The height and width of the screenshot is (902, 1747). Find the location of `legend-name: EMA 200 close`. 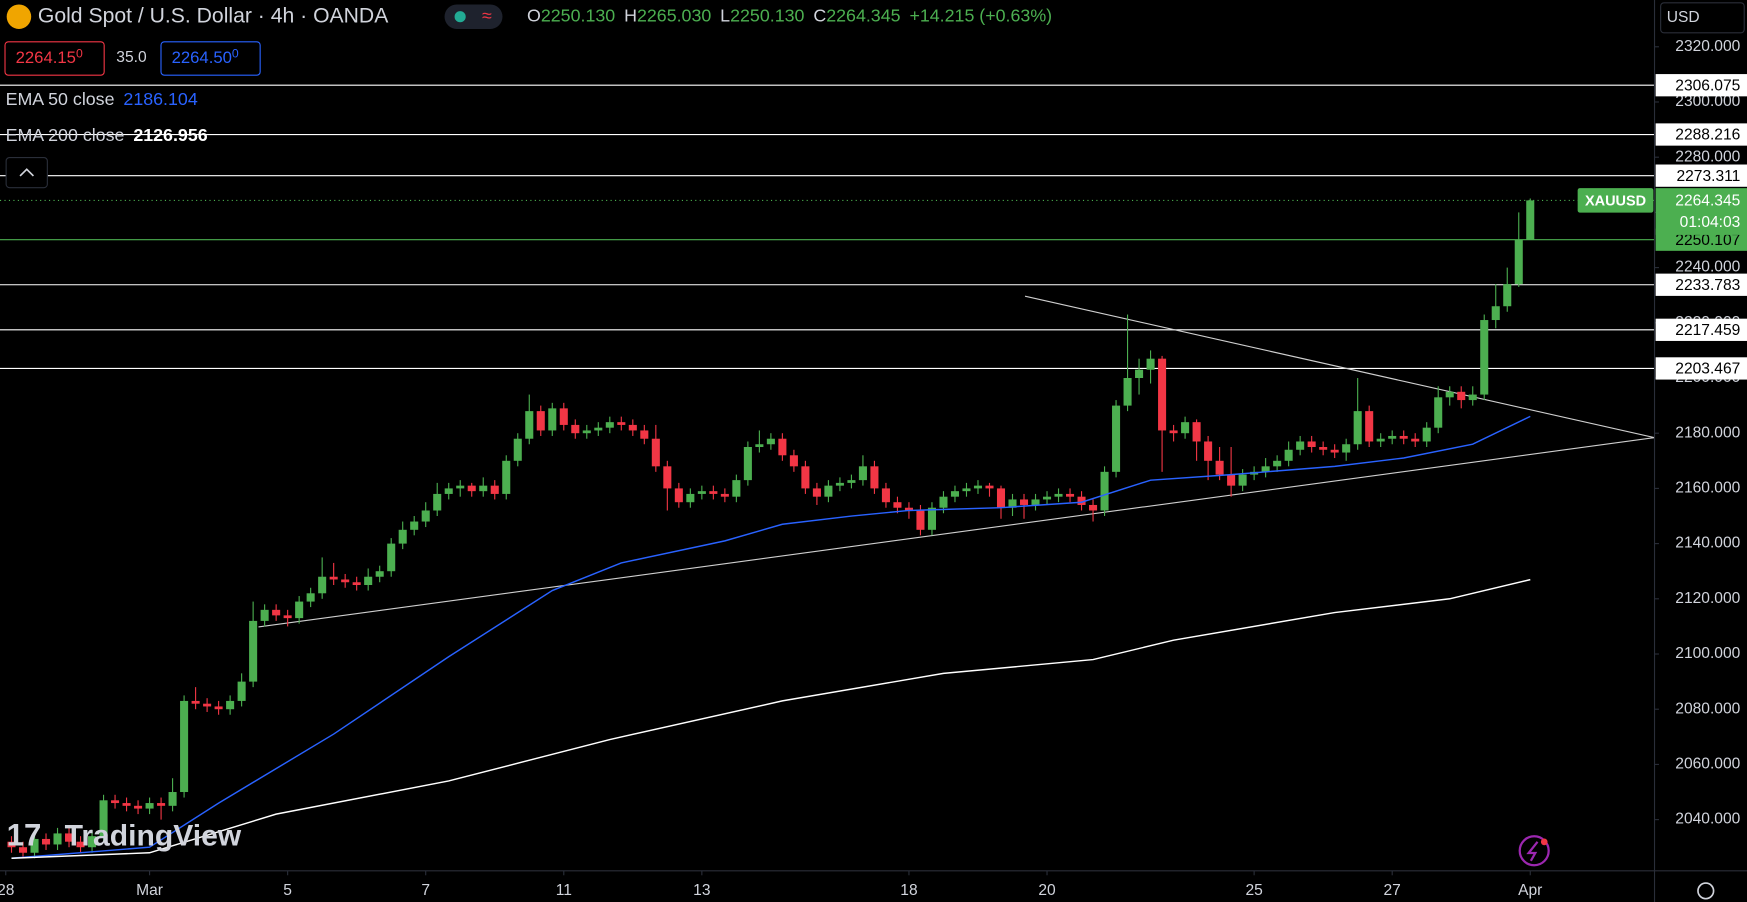

legend-name: EMA 200 close is located at coordinates (65, 135).